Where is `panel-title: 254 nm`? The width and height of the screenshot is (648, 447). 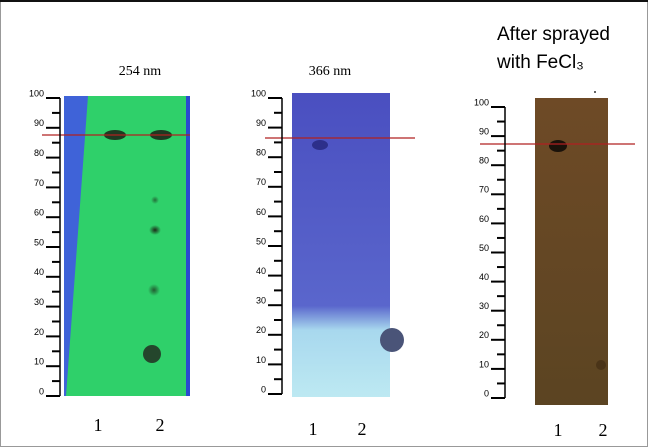
panel-title: 254 nm is located at coordinates (140, 71).